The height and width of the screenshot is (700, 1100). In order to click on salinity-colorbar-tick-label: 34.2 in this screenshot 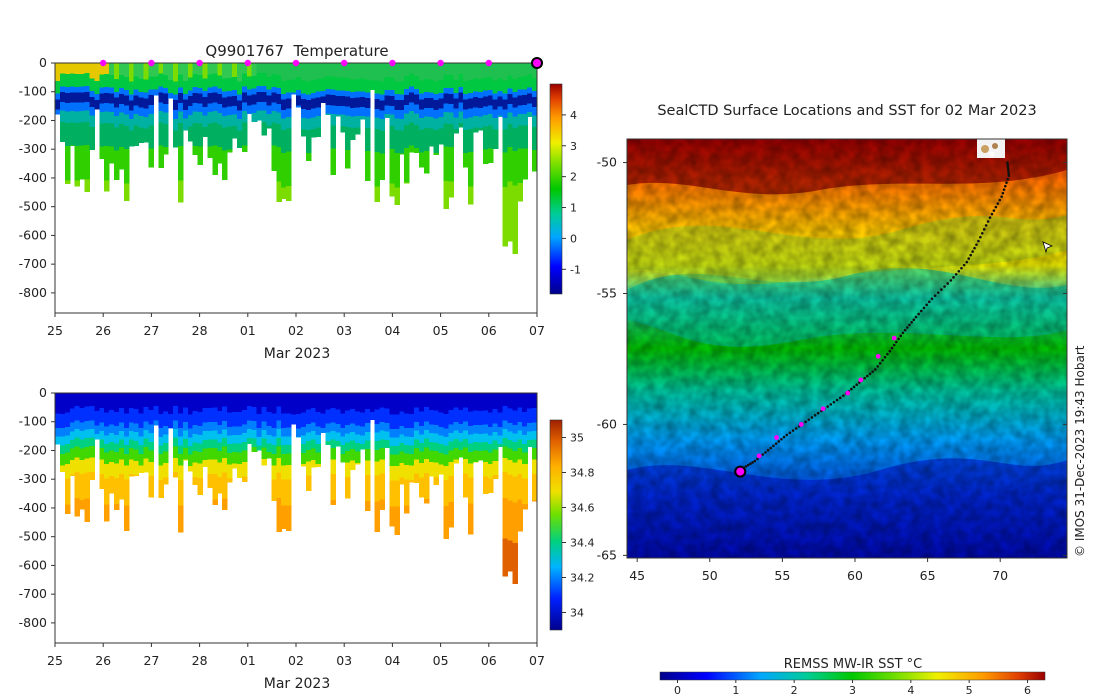, I will do `click(582, 578)`.